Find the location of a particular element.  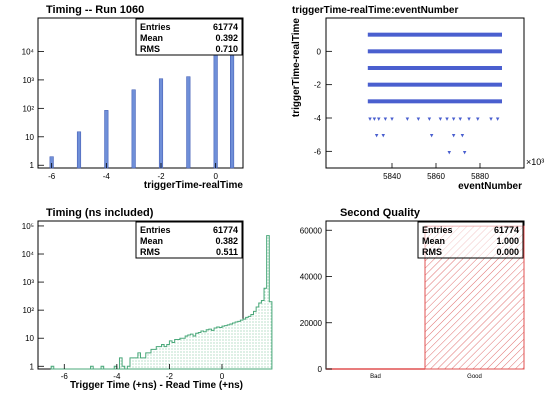

y-tick-label: -4 is located at coordinates (318, 118).